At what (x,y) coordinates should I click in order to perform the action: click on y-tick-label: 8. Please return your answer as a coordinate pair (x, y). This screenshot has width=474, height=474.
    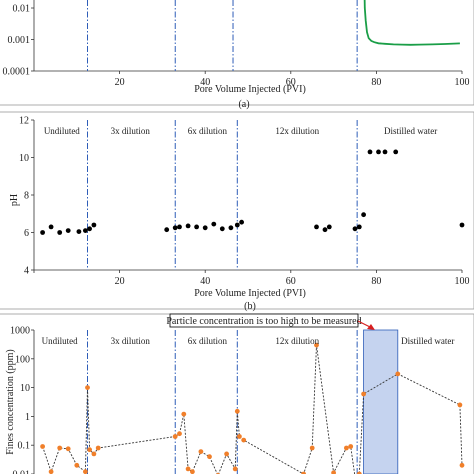
    Looking at the image, I should click on (26, 196).